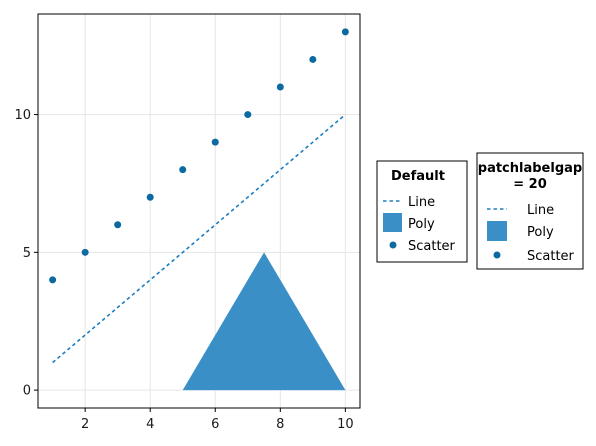 The width and height of the screenshot is (596, 446). I want to click on legend-patchlabelgap-line-label: Line, so click(540, 210).